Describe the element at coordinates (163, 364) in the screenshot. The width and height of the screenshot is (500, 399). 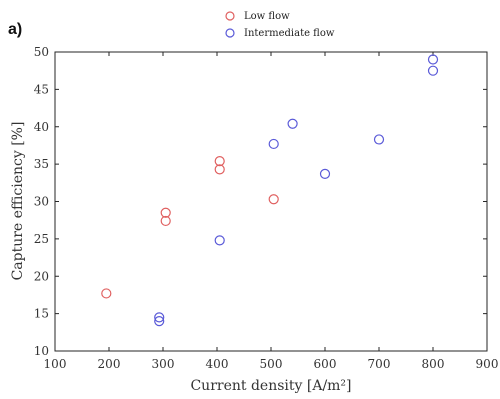
I see `x-tick-label: 300` at that location.